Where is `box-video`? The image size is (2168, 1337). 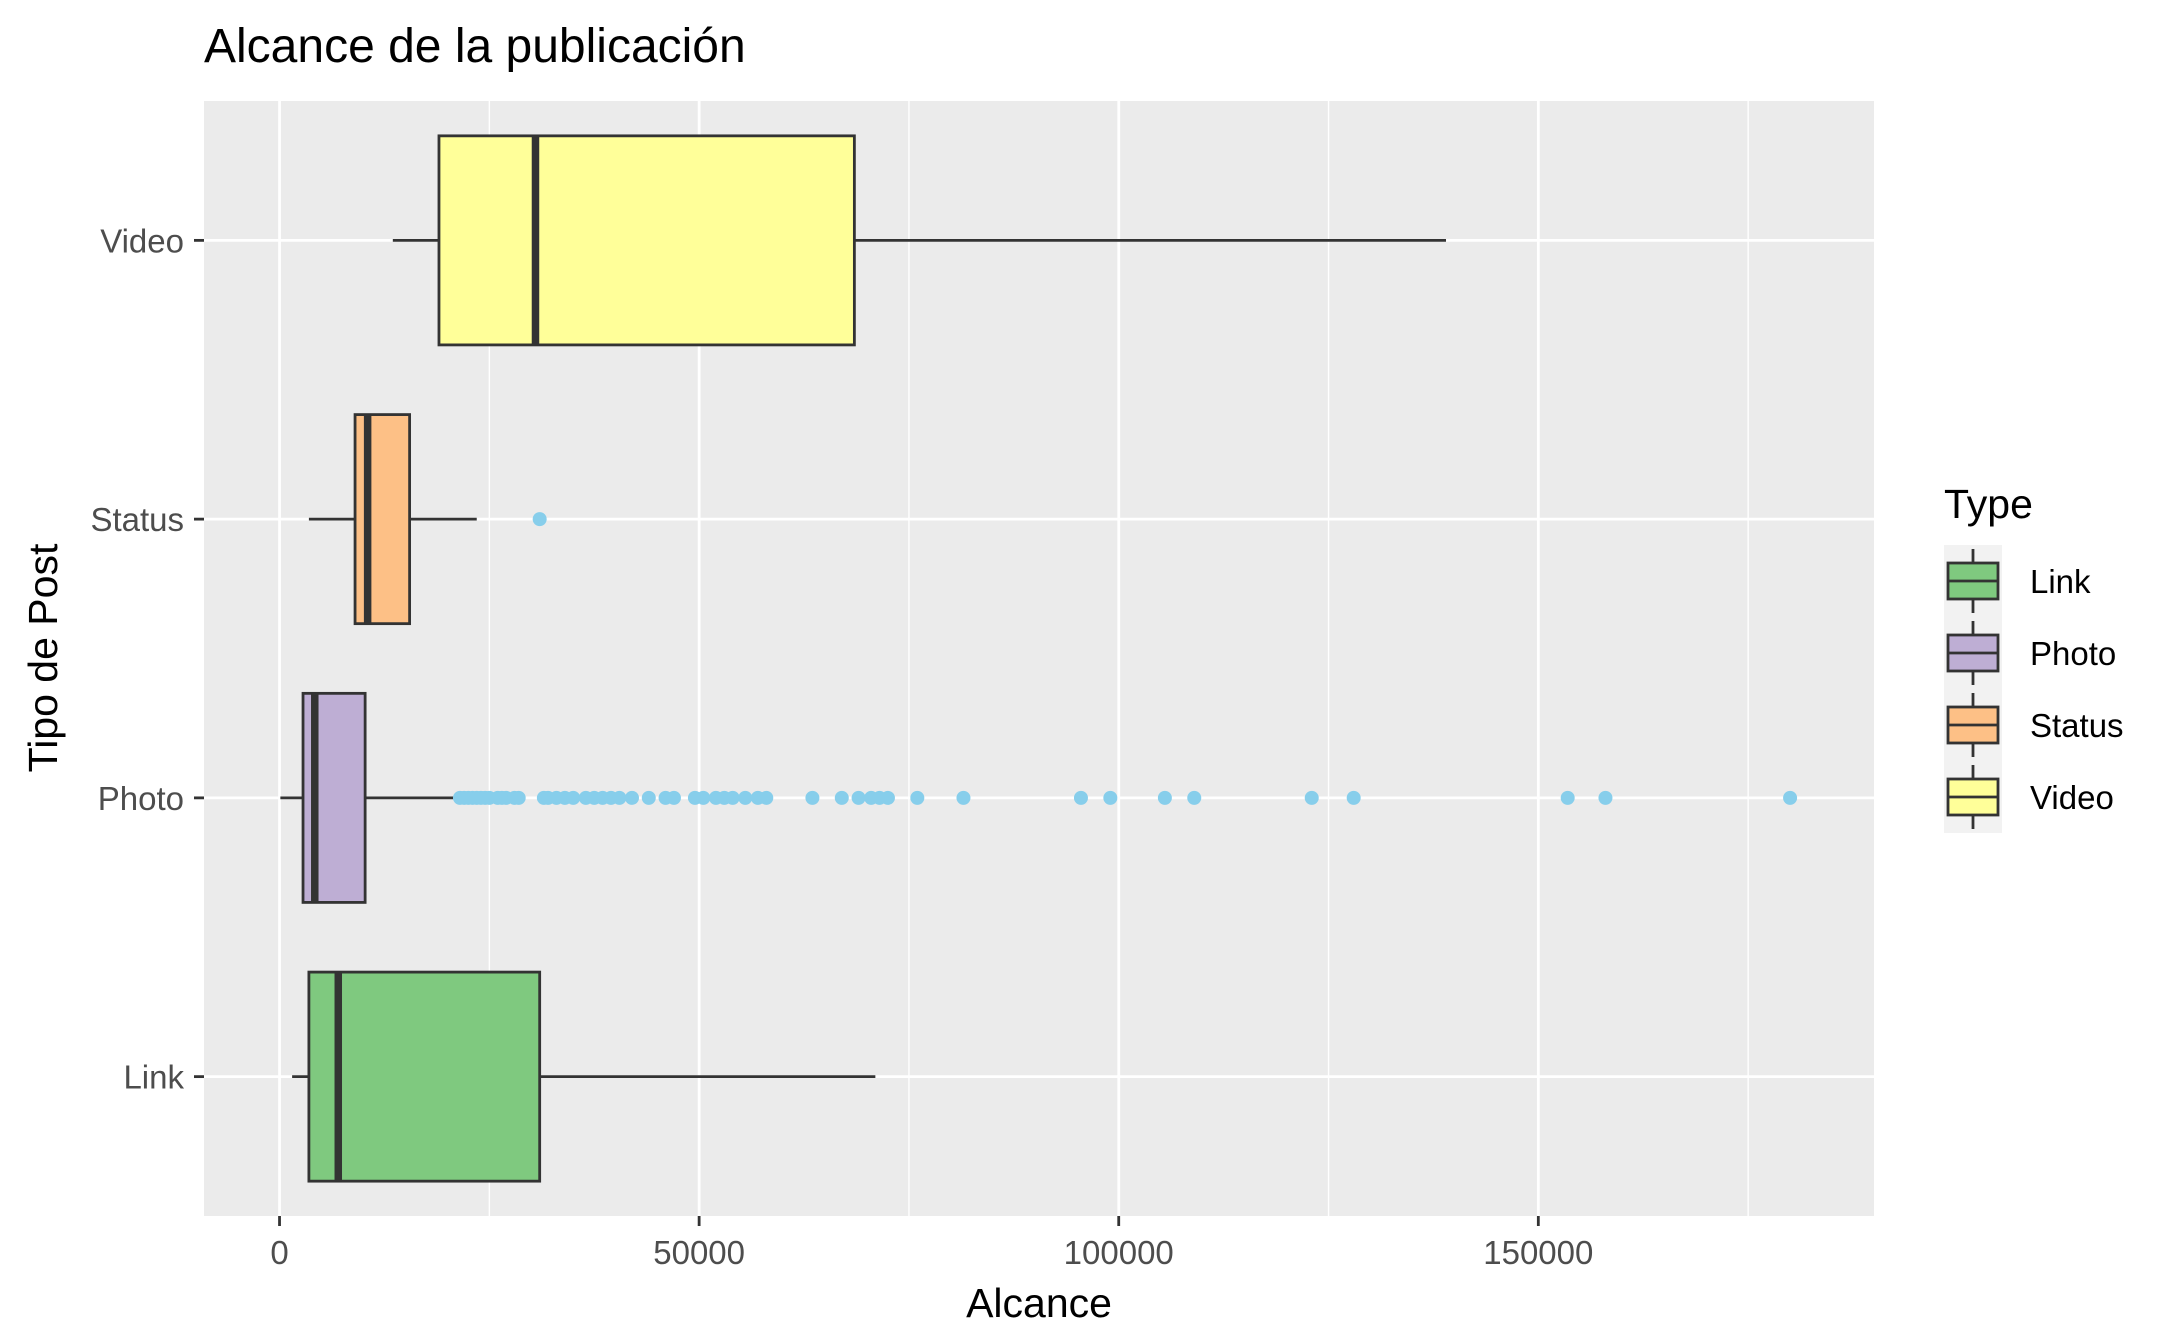 box-video is located at coordinates (919, 240).